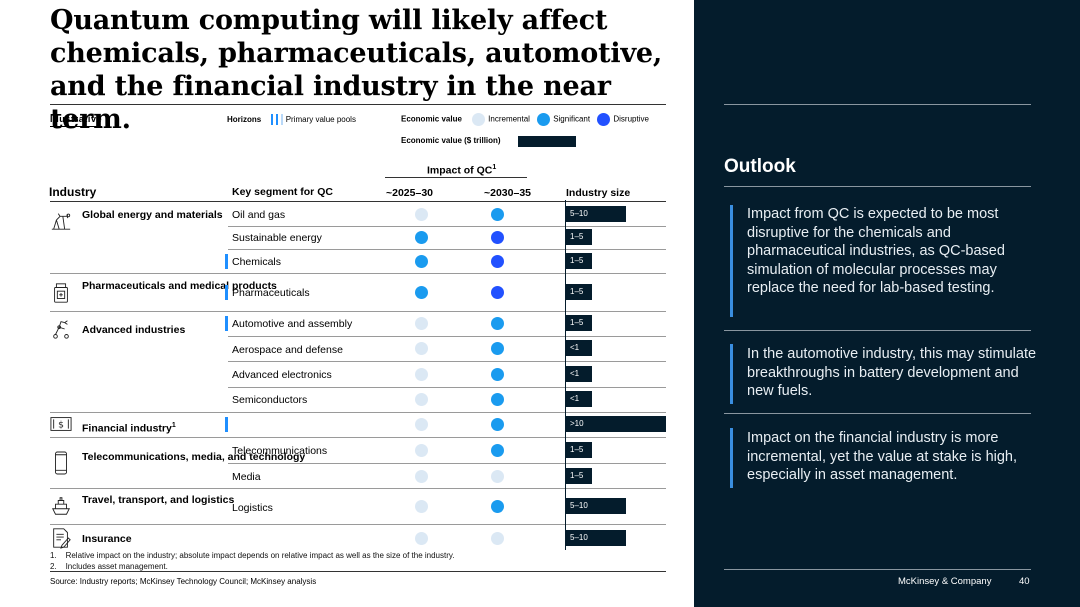 Image resolution: width=1080 pixels, height=607 pixels. Describe the element at coordinates (287, 350) in the screenshot. I see `segment-label: Aerospace and defense` at that location.